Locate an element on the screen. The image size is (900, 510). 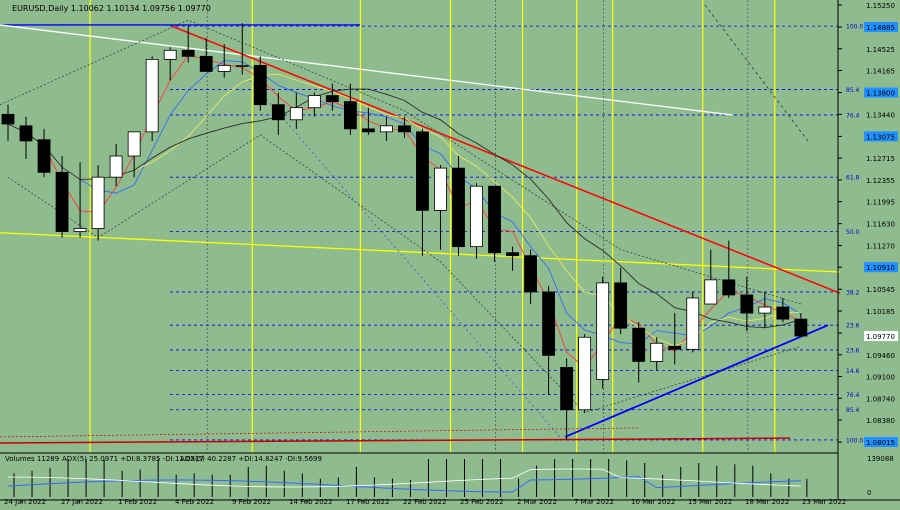
price-tick-label: 1.11270 is located at coordinates (880, 246).